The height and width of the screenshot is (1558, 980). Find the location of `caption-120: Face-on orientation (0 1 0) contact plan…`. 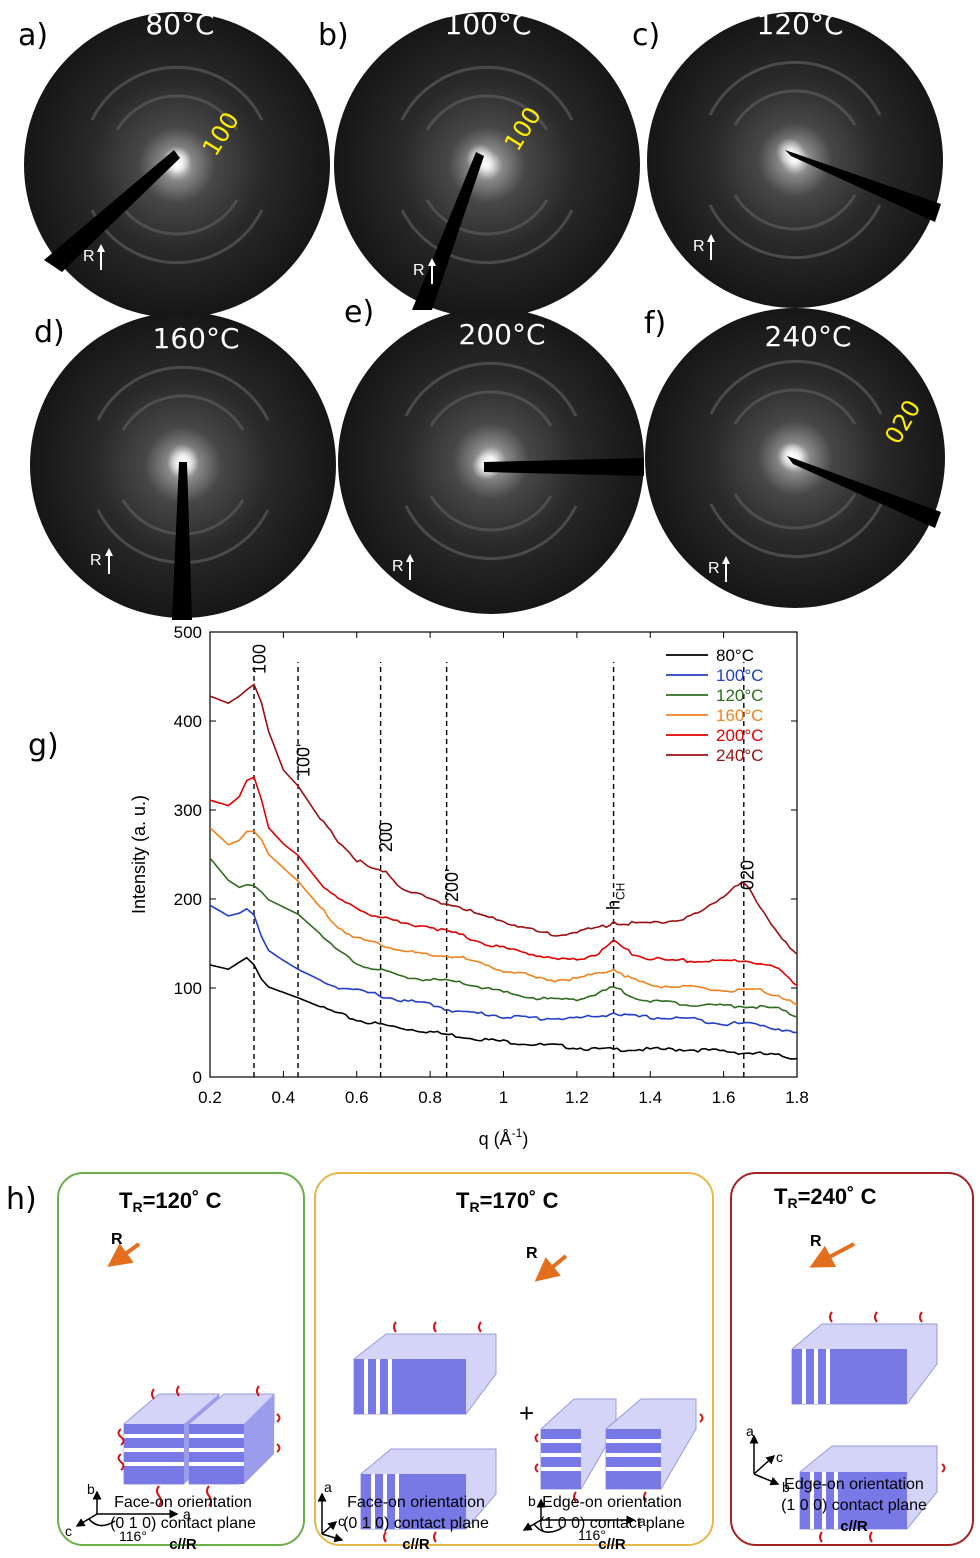

caption-120: Face-on orientation (0 1 0) contact plan… is located at coordinates (183, 1523).